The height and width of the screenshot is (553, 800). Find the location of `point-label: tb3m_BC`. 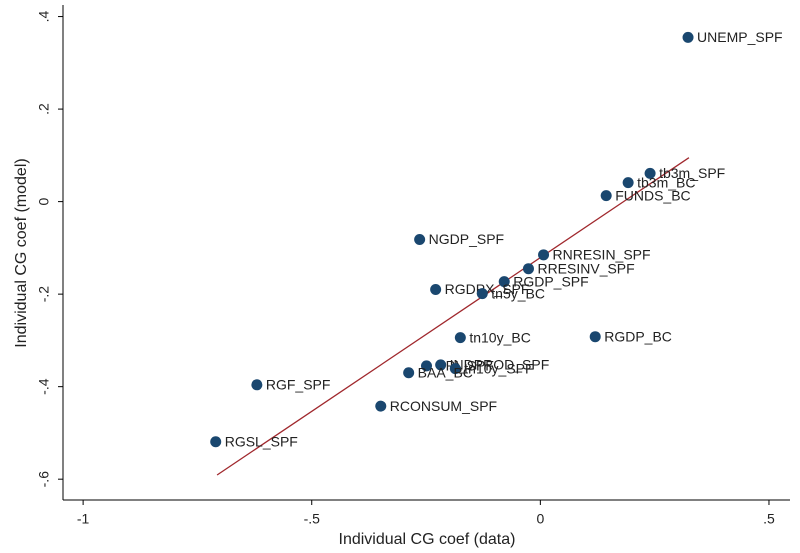

point-label: tb3m_BC is located at coordinates (666, 182).